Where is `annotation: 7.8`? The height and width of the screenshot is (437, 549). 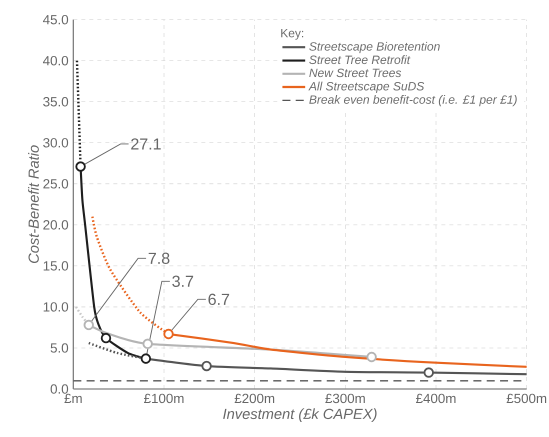 annotation: 7.8 is located at coordinates (159, 258).